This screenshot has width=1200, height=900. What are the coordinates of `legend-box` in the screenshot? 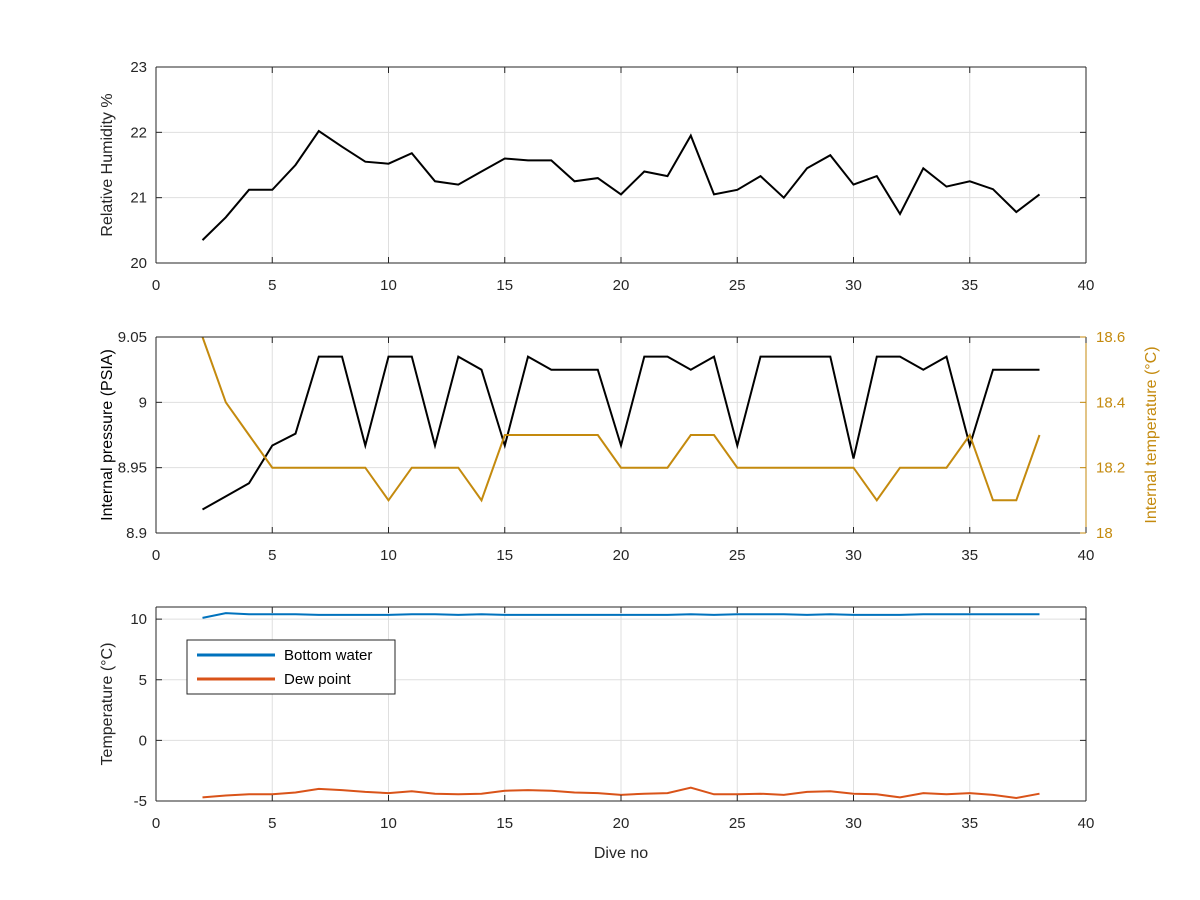 It's located at (291, 667).